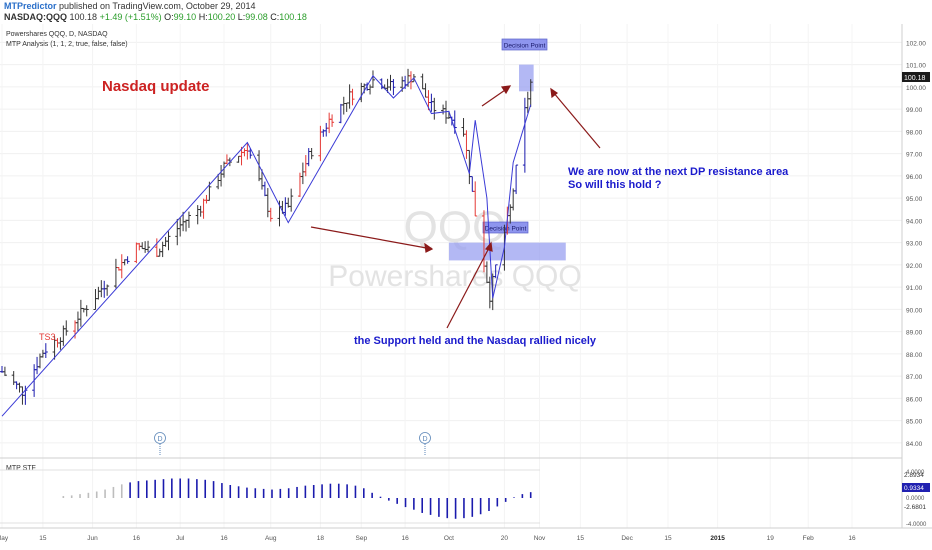  I want to click on publisher-link: MTPredictor, so click(30, 6).